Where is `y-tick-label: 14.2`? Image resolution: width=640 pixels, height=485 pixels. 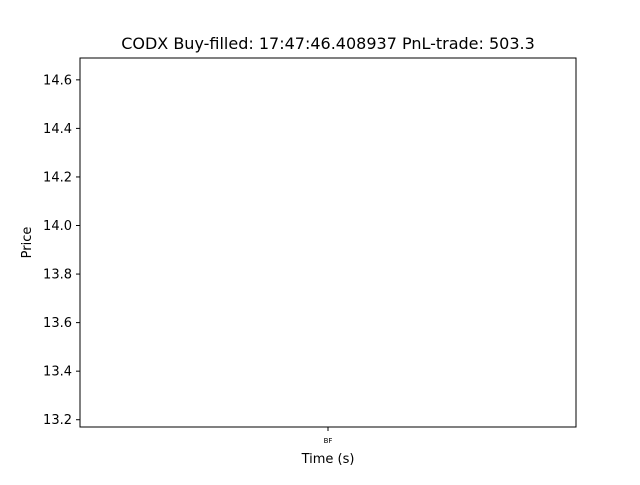
y-tick-label: 14.2 is located at coordinates (57, 177).